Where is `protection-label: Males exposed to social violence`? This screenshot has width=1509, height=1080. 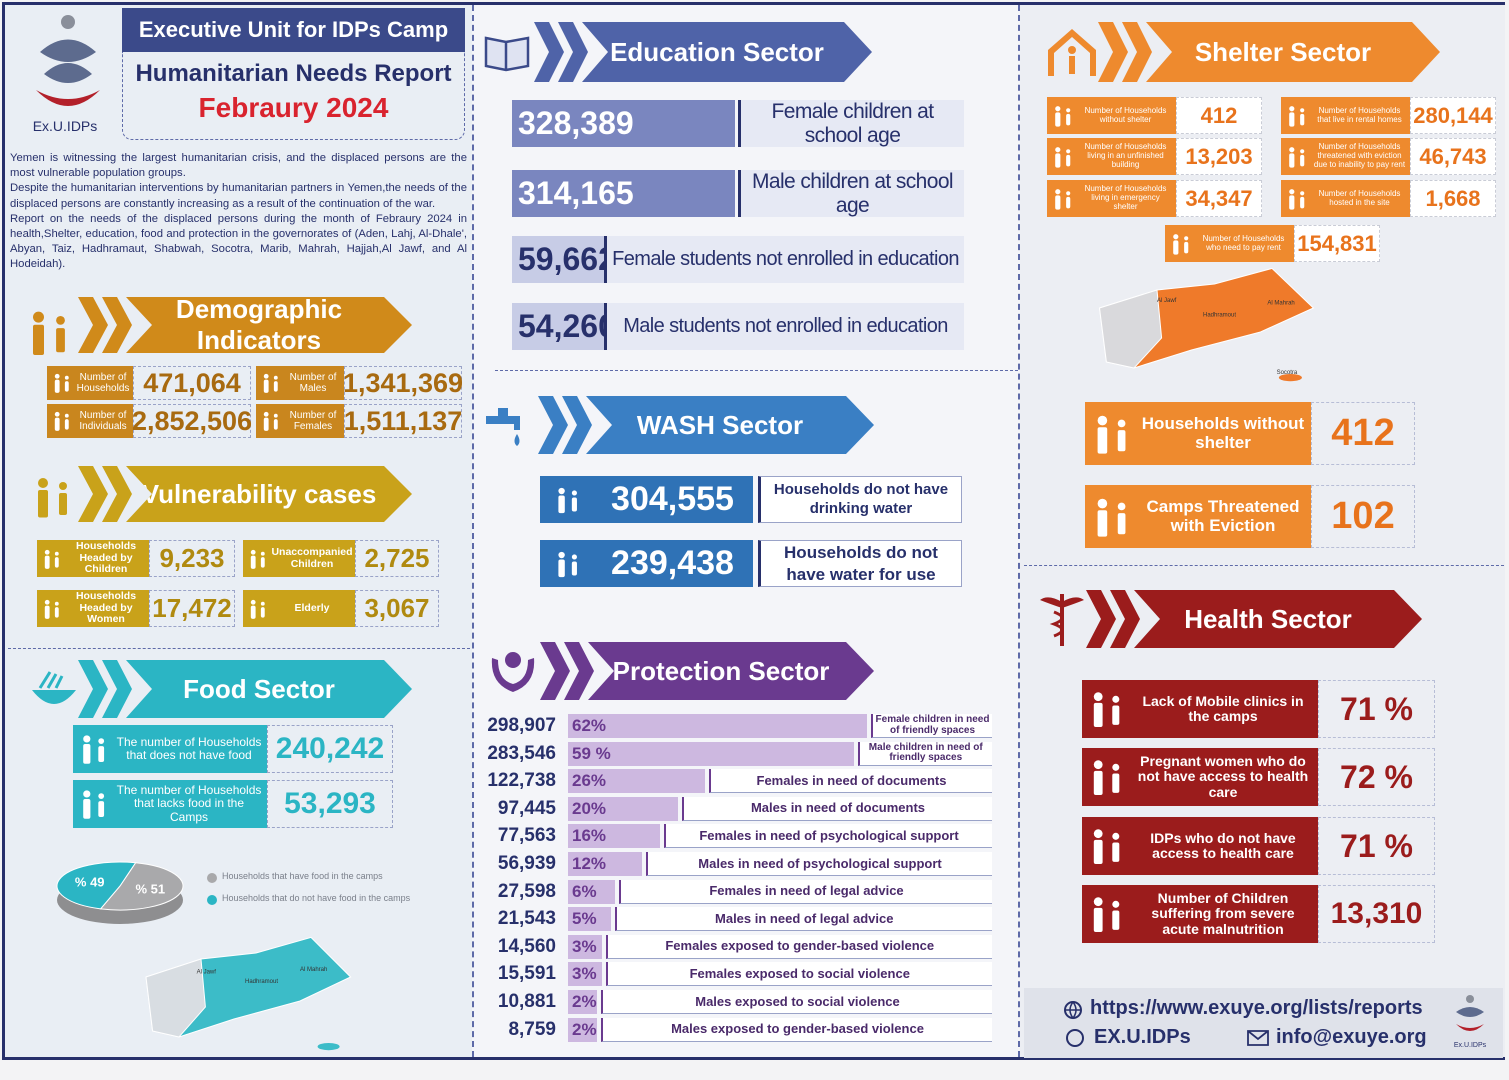
protection-label: Males exposed to social violence is located at coordinates (796, 1002).